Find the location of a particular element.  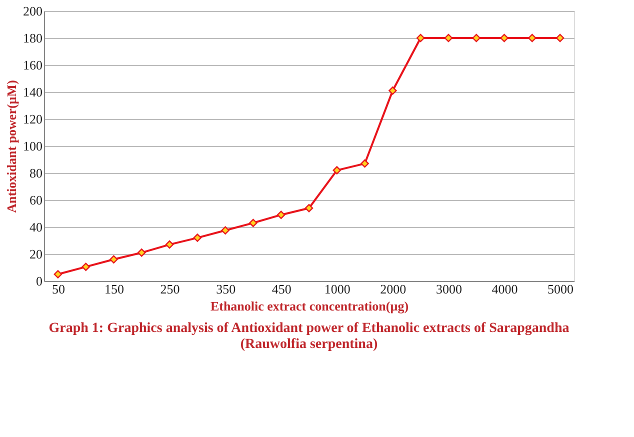

x-tick-label: 450 is located at coordinates (282, 289).